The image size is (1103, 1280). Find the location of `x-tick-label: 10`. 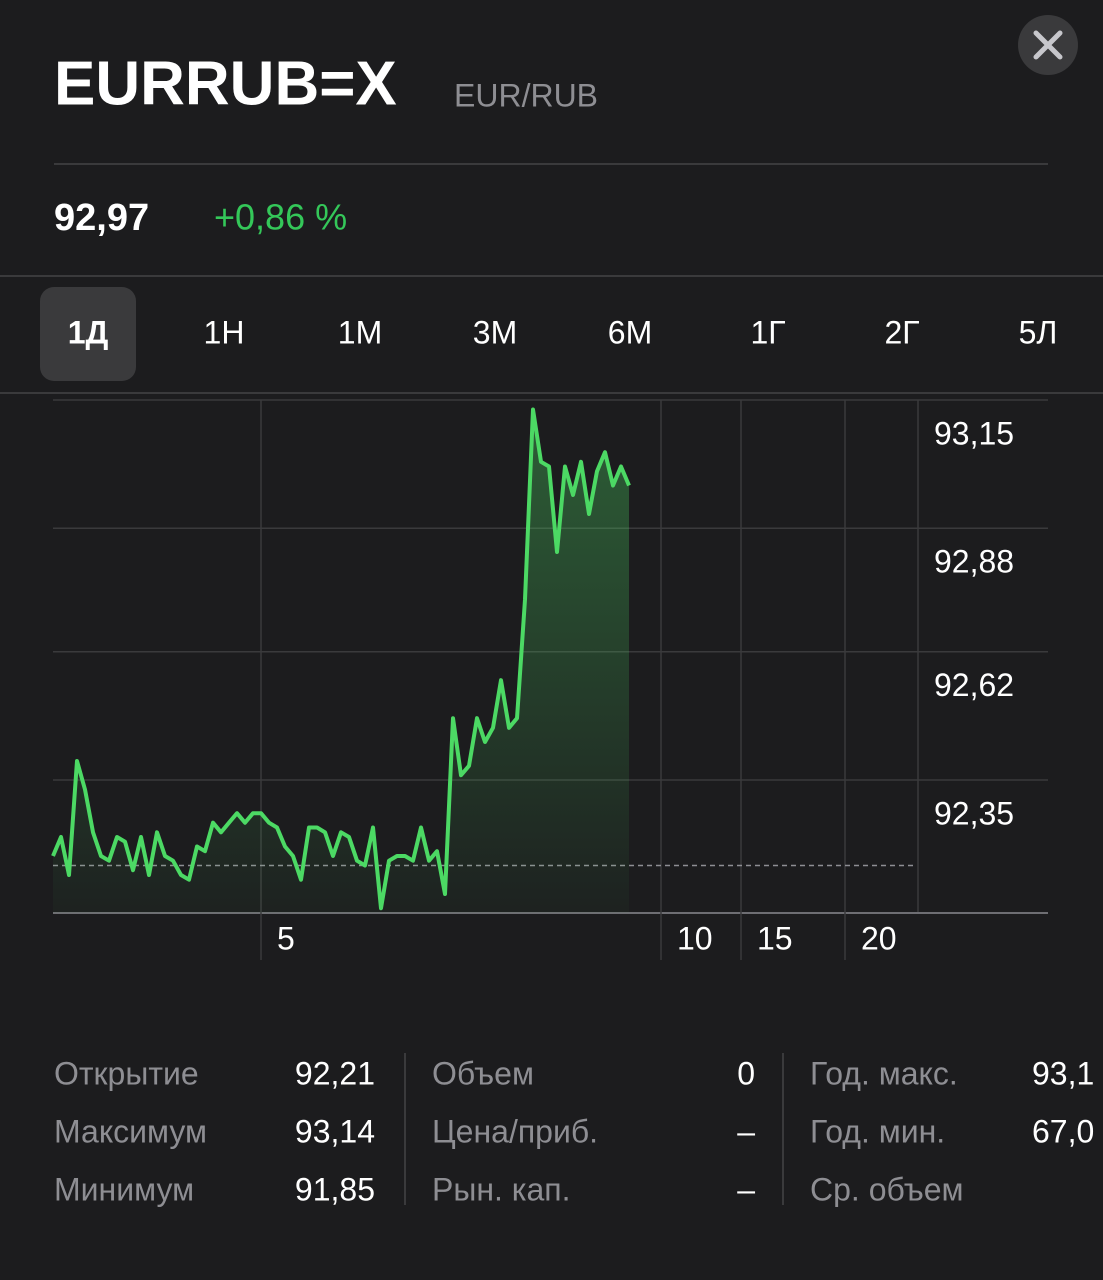

x-tick-label: 10 is located at coordinates (695, 938).